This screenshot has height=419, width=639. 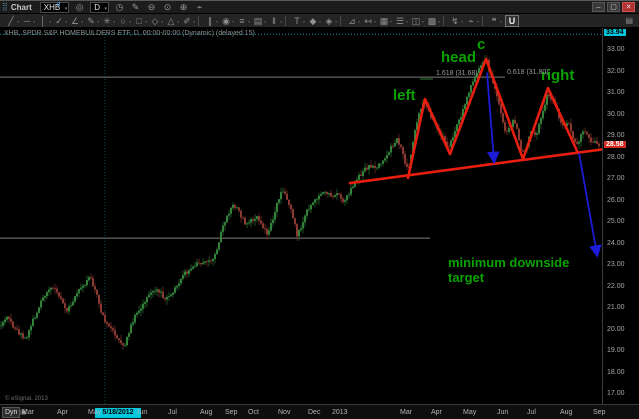 I want to click on clock-icon: ◷, so click(x=119, y=6).